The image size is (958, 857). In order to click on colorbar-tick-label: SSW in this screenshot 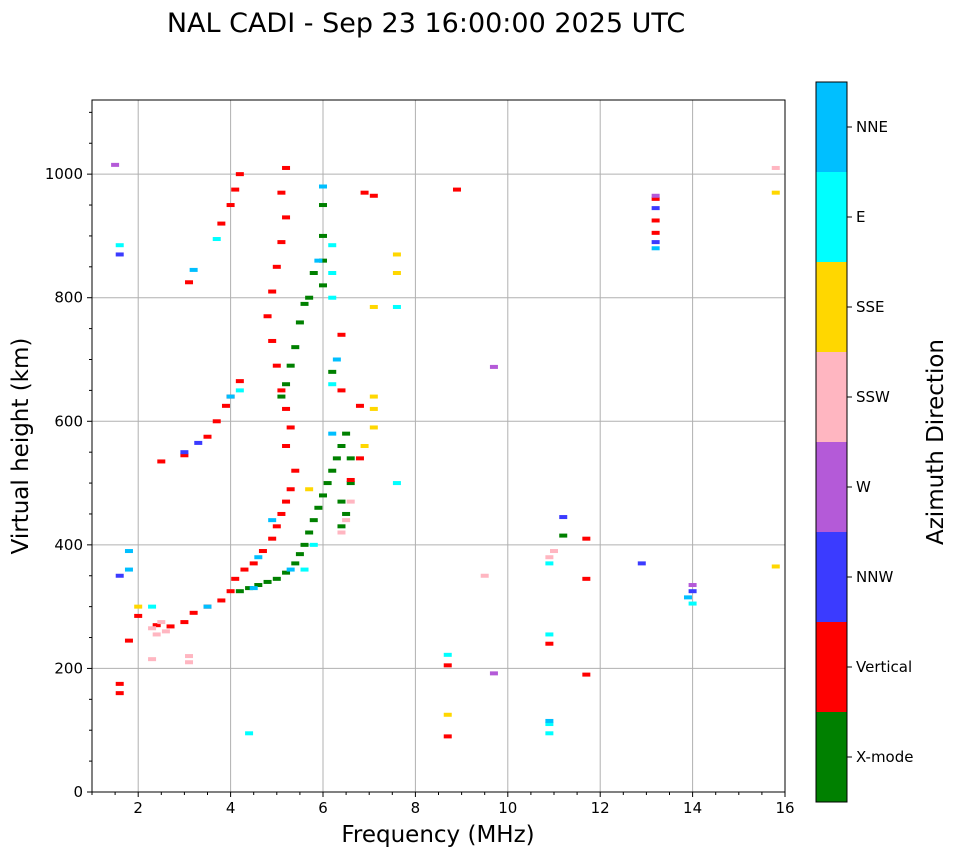, I will do `click(873, 397)`.